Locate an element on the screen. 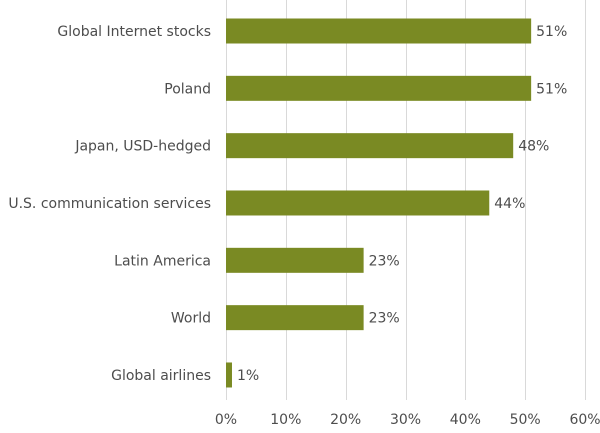 The image size is (600, 433). category-label: Japan, USD-hedged is located at coordinates (142, 147).